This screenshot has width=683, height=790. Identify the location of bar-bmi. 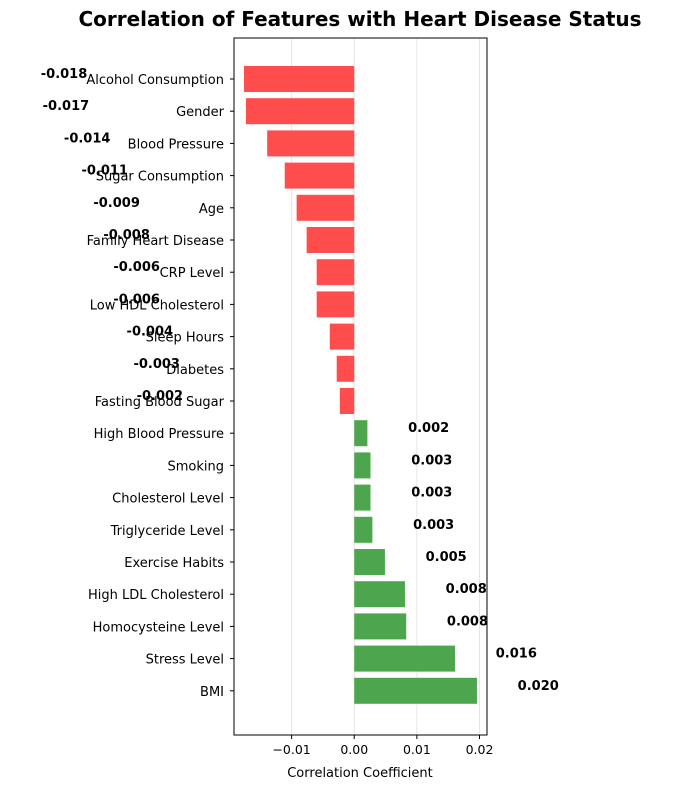
(415, 690).